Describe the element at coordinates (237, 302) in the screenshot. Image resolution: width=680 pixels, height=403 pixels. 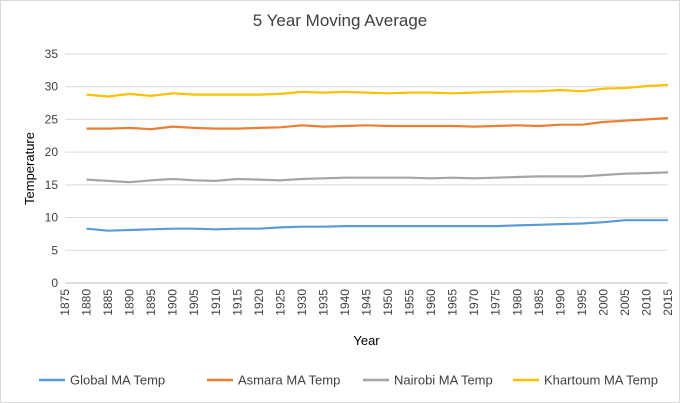
I see `x-tick-label: 1915` at that location.